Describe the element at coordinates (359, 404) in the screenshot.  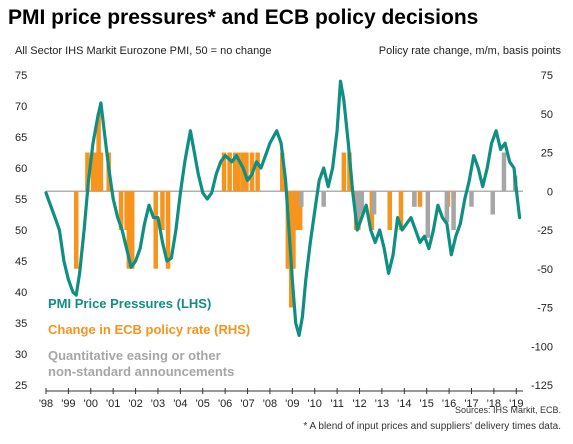
I see `x-axis-tick-label: '12` at that location.